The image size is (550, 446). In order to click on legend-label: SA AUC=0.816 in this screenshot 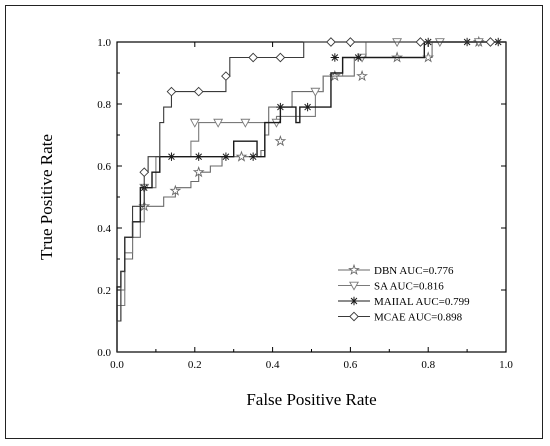, I will do `click(409, 287)`.